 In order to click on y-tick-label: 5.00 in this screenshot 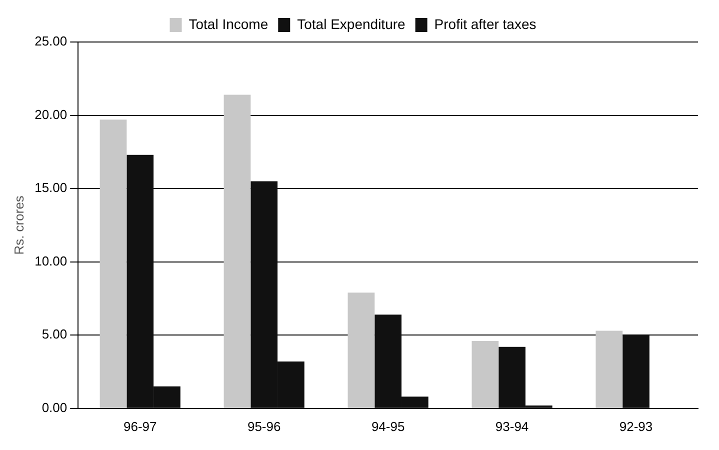, I will do `click(55, 334)`.